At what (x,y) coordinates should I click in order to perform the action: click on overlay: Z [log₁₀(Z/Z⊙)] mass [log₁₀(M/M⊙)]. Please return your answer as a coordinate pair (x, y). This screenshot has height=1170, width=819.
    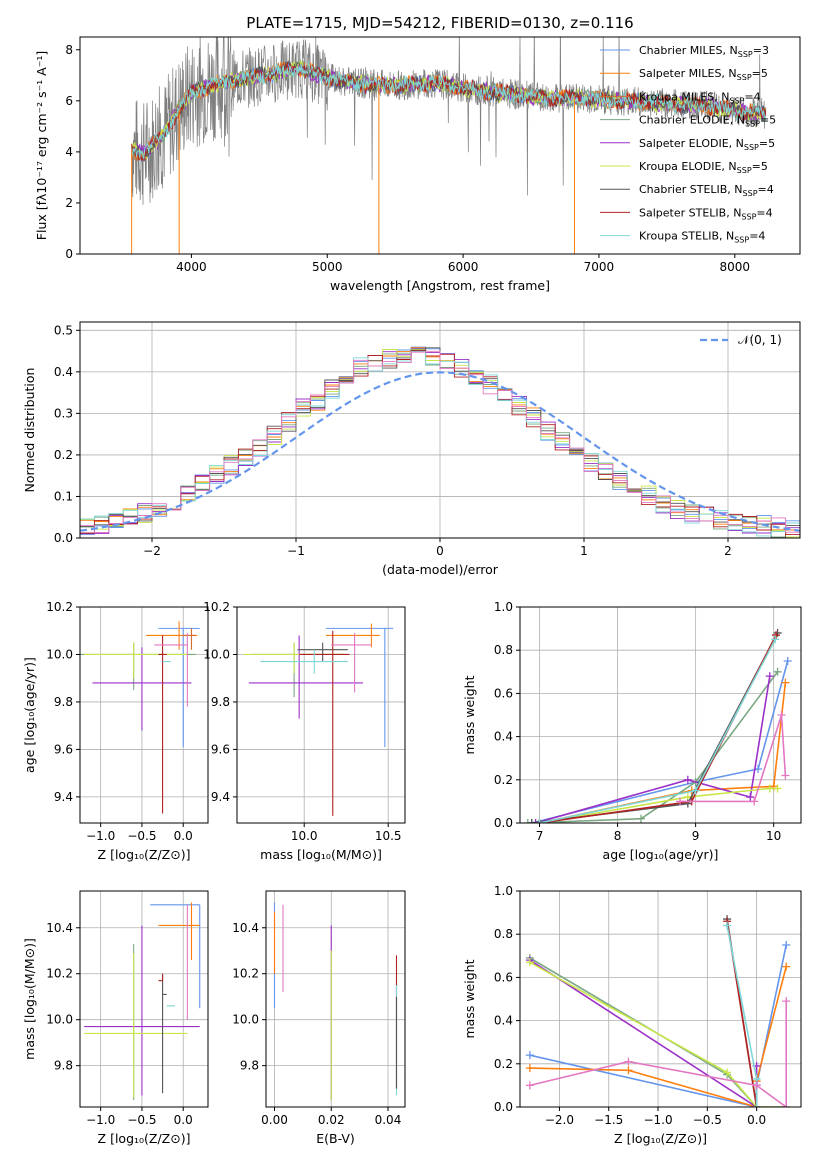
    Looking at the image, I should click on (115, 1018).